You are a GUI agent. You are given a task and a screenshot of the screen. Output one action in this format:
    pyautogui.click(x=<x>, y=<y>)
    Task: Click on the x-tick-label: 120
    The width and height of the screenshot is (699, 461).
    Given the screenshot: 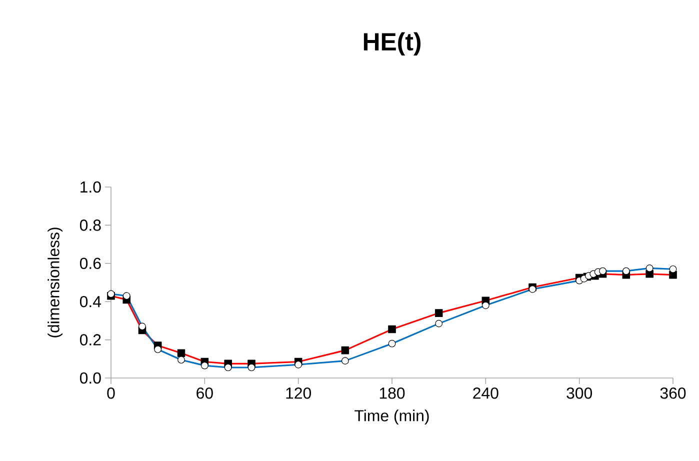 What is the action you would take?
    pyautogui.click(x=298, y=393)
    